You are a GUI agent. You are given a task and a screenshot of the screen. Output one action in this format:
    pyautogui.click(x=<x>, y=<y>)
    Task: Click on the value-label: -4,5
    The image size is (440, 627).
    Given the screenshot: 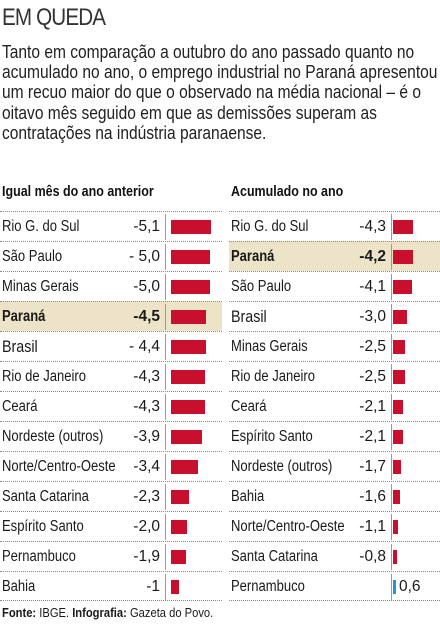 What is the action you would take?
    pyautogui.click(x=146, y=316)
    